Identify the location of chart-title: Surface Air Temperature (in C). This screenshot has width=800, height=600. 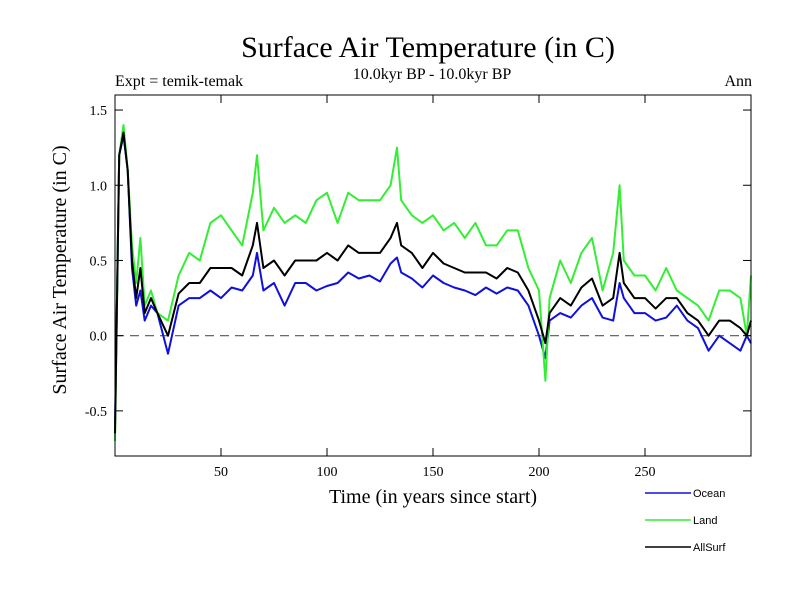
(428, 47).